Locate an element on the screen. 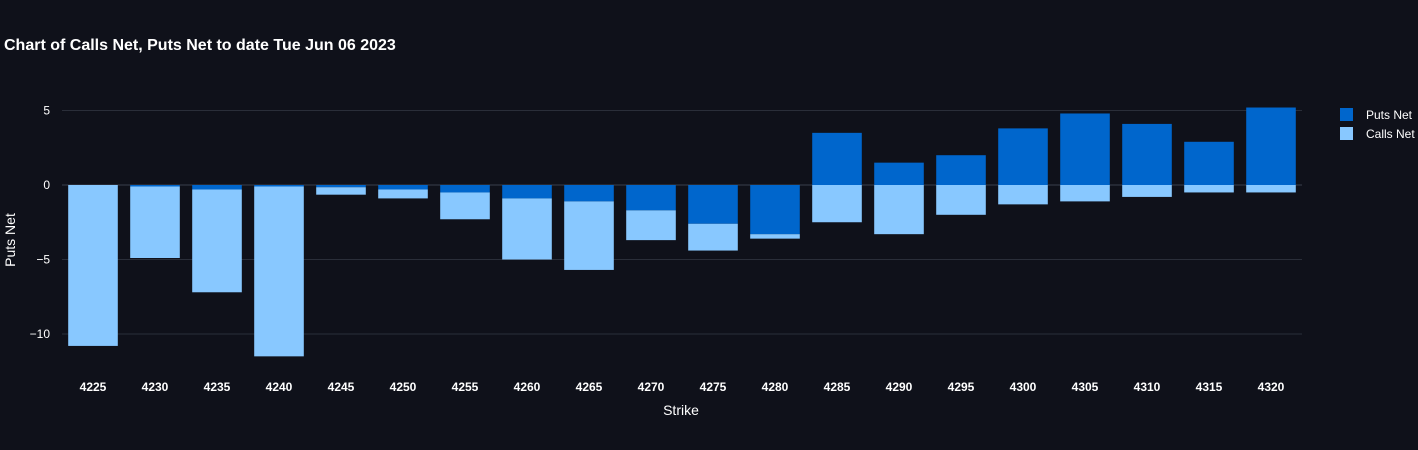 The image size is (1418, 450). x-tick-label: 4235 is located at coordinates (217, 387).